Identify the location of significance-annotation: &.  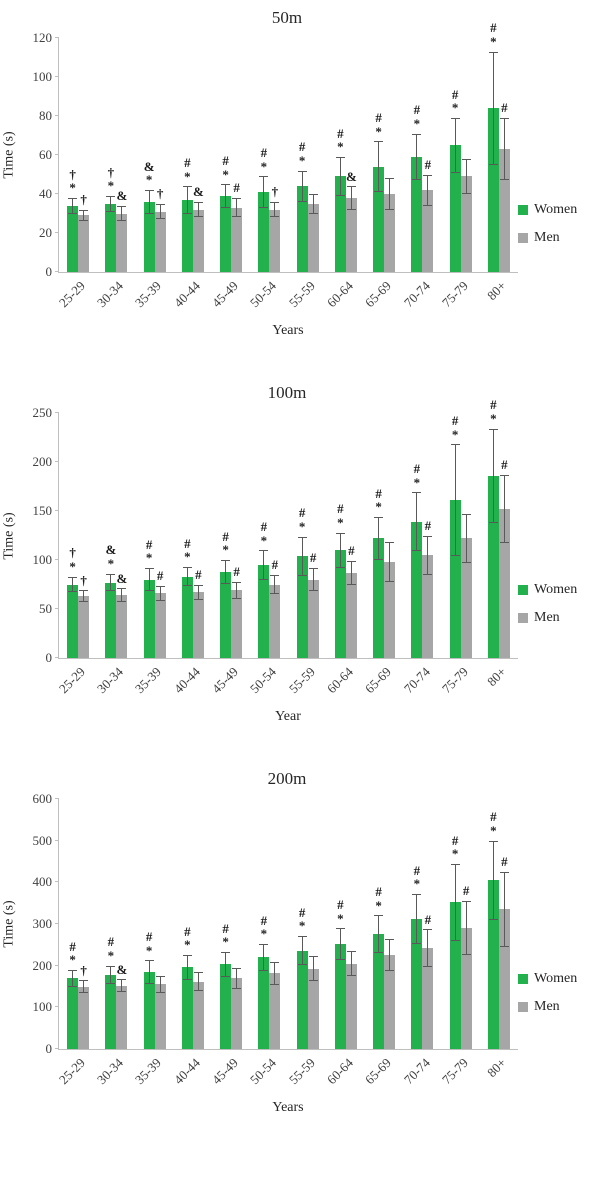
(198, 192).